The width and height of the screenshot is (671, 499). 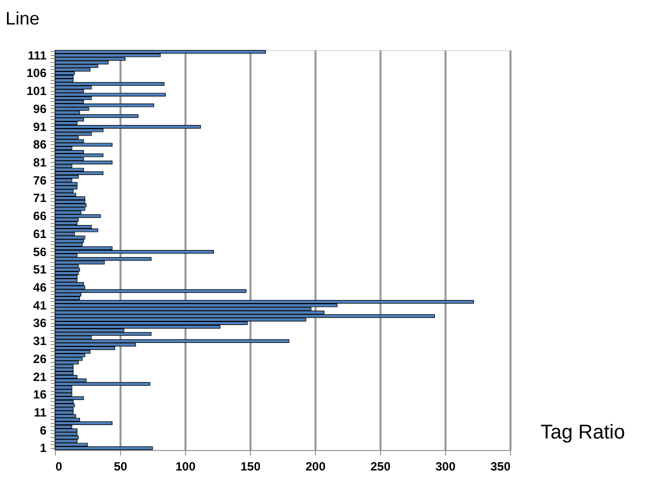 What do you see at coordinates (40, 180) in the screenshot?
I see `y-tick-label: 76` at bounding box center [40, 180].